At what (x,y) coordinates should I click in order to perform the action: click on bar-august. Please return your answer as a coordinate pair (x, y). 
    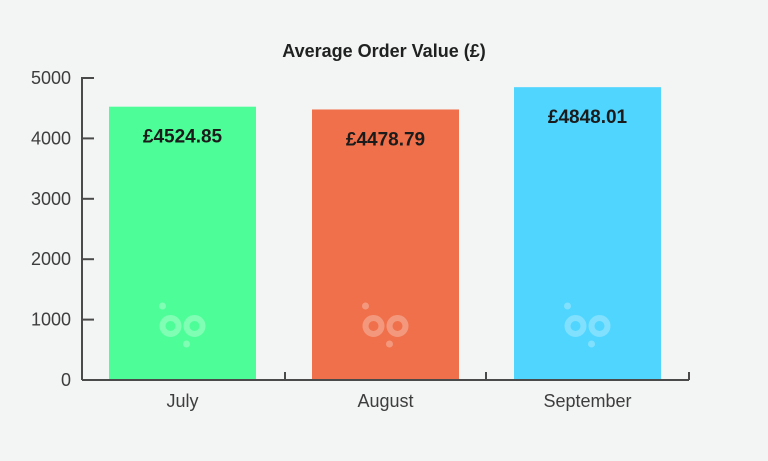
    Looking at the image, I should click on (385, 245).